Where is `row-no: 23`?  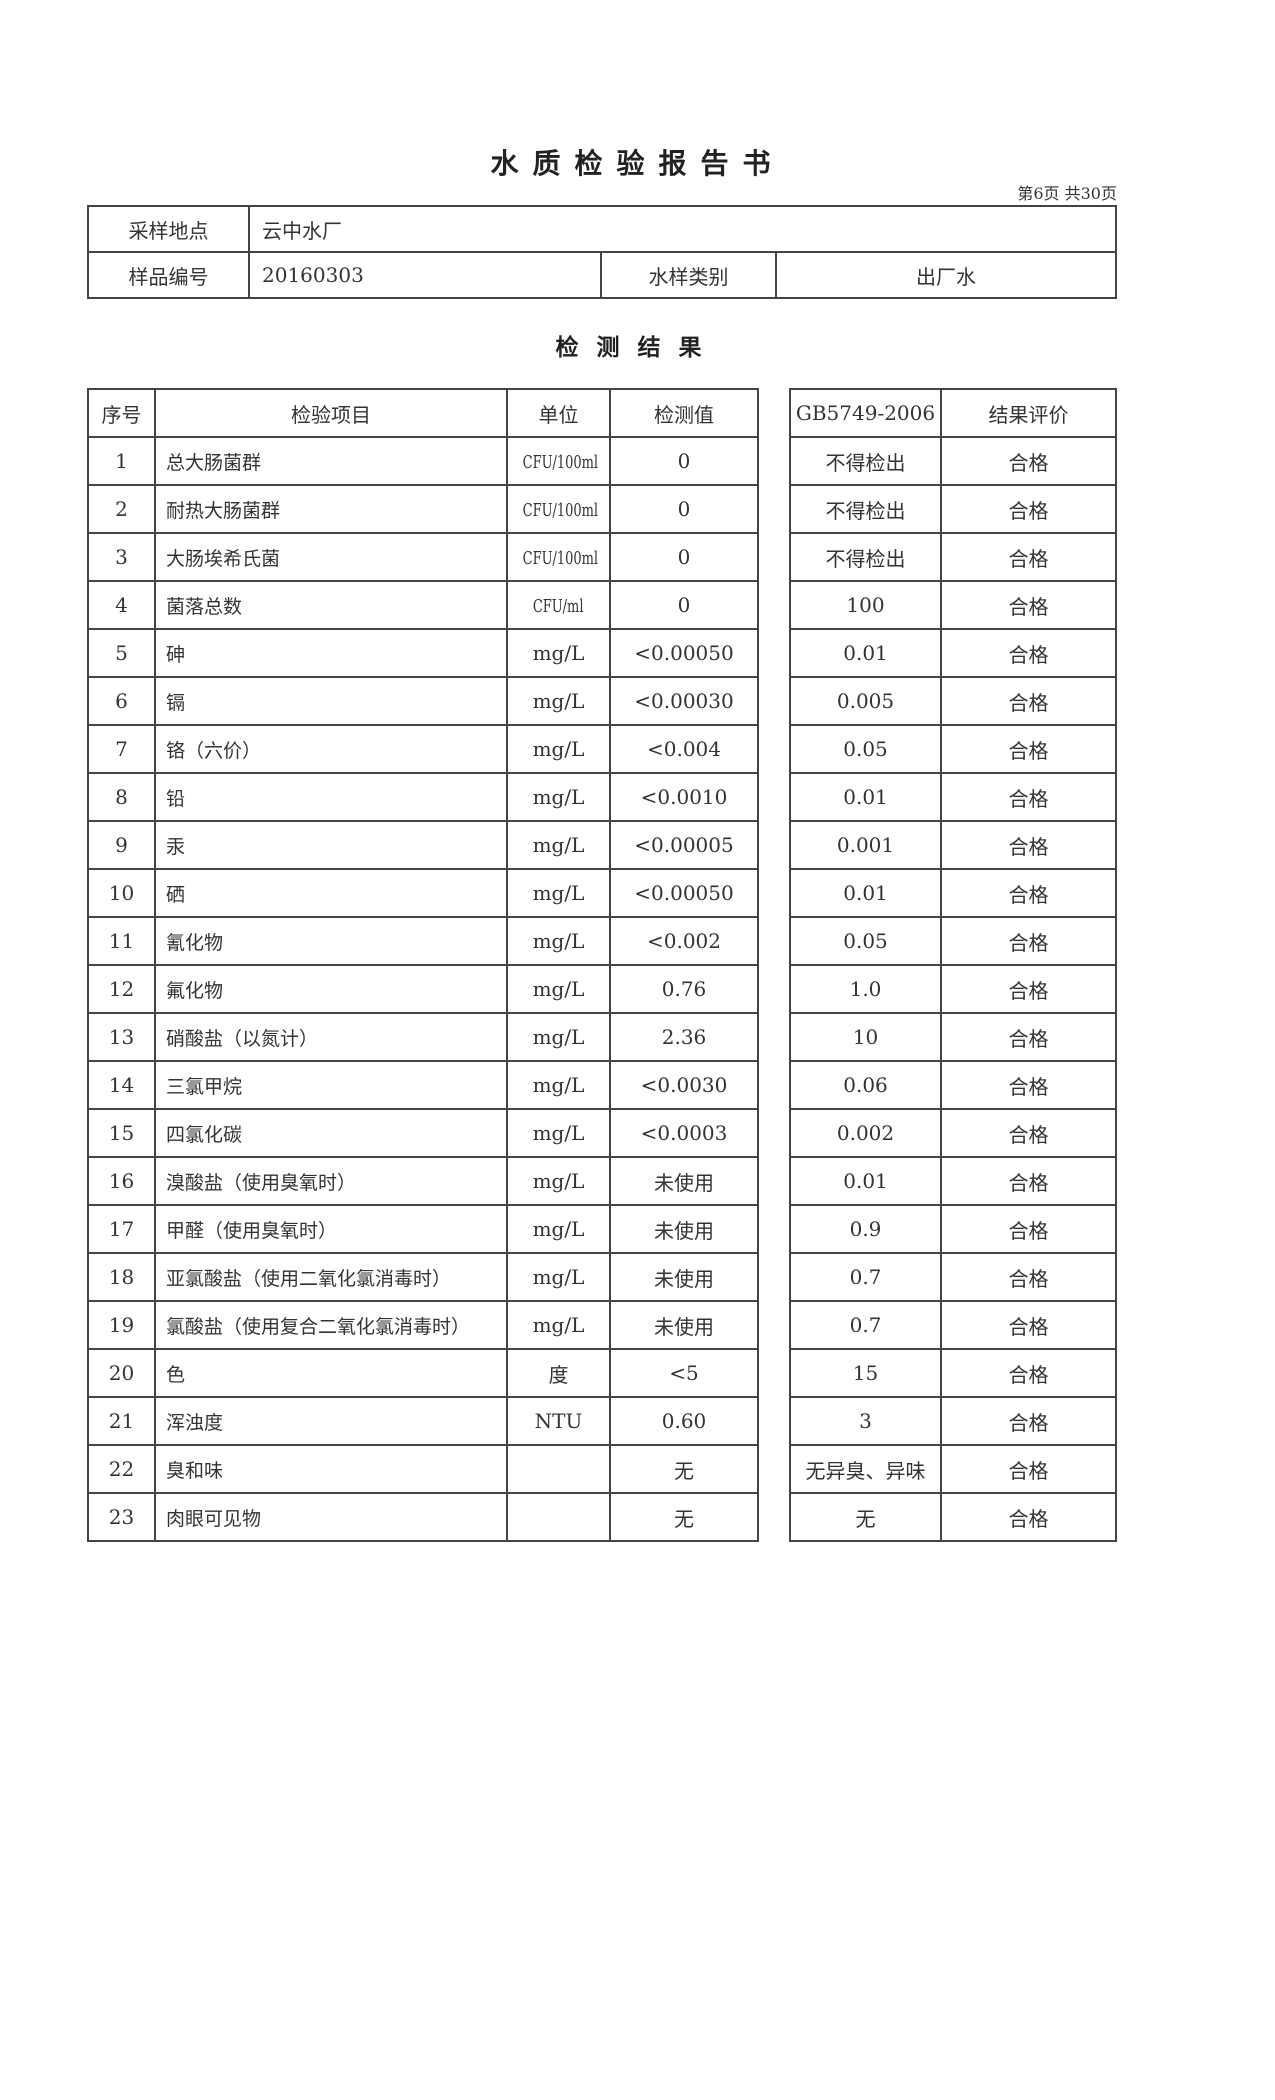 row-no: 23 is located at coordinates (121, 1517).